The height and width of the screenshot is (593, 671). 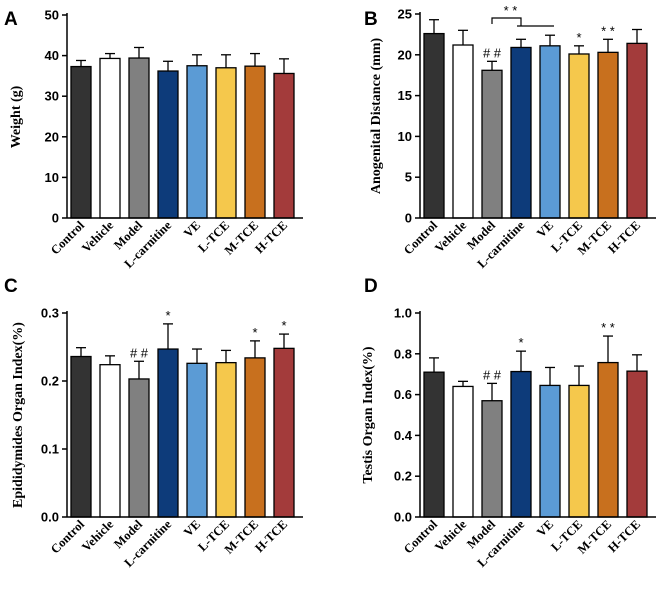 What do you see at coordinates (403, 353) in the screenshot?
I see `panel-d-y-tick-label: 0.8` at bounding box center [403, 353].